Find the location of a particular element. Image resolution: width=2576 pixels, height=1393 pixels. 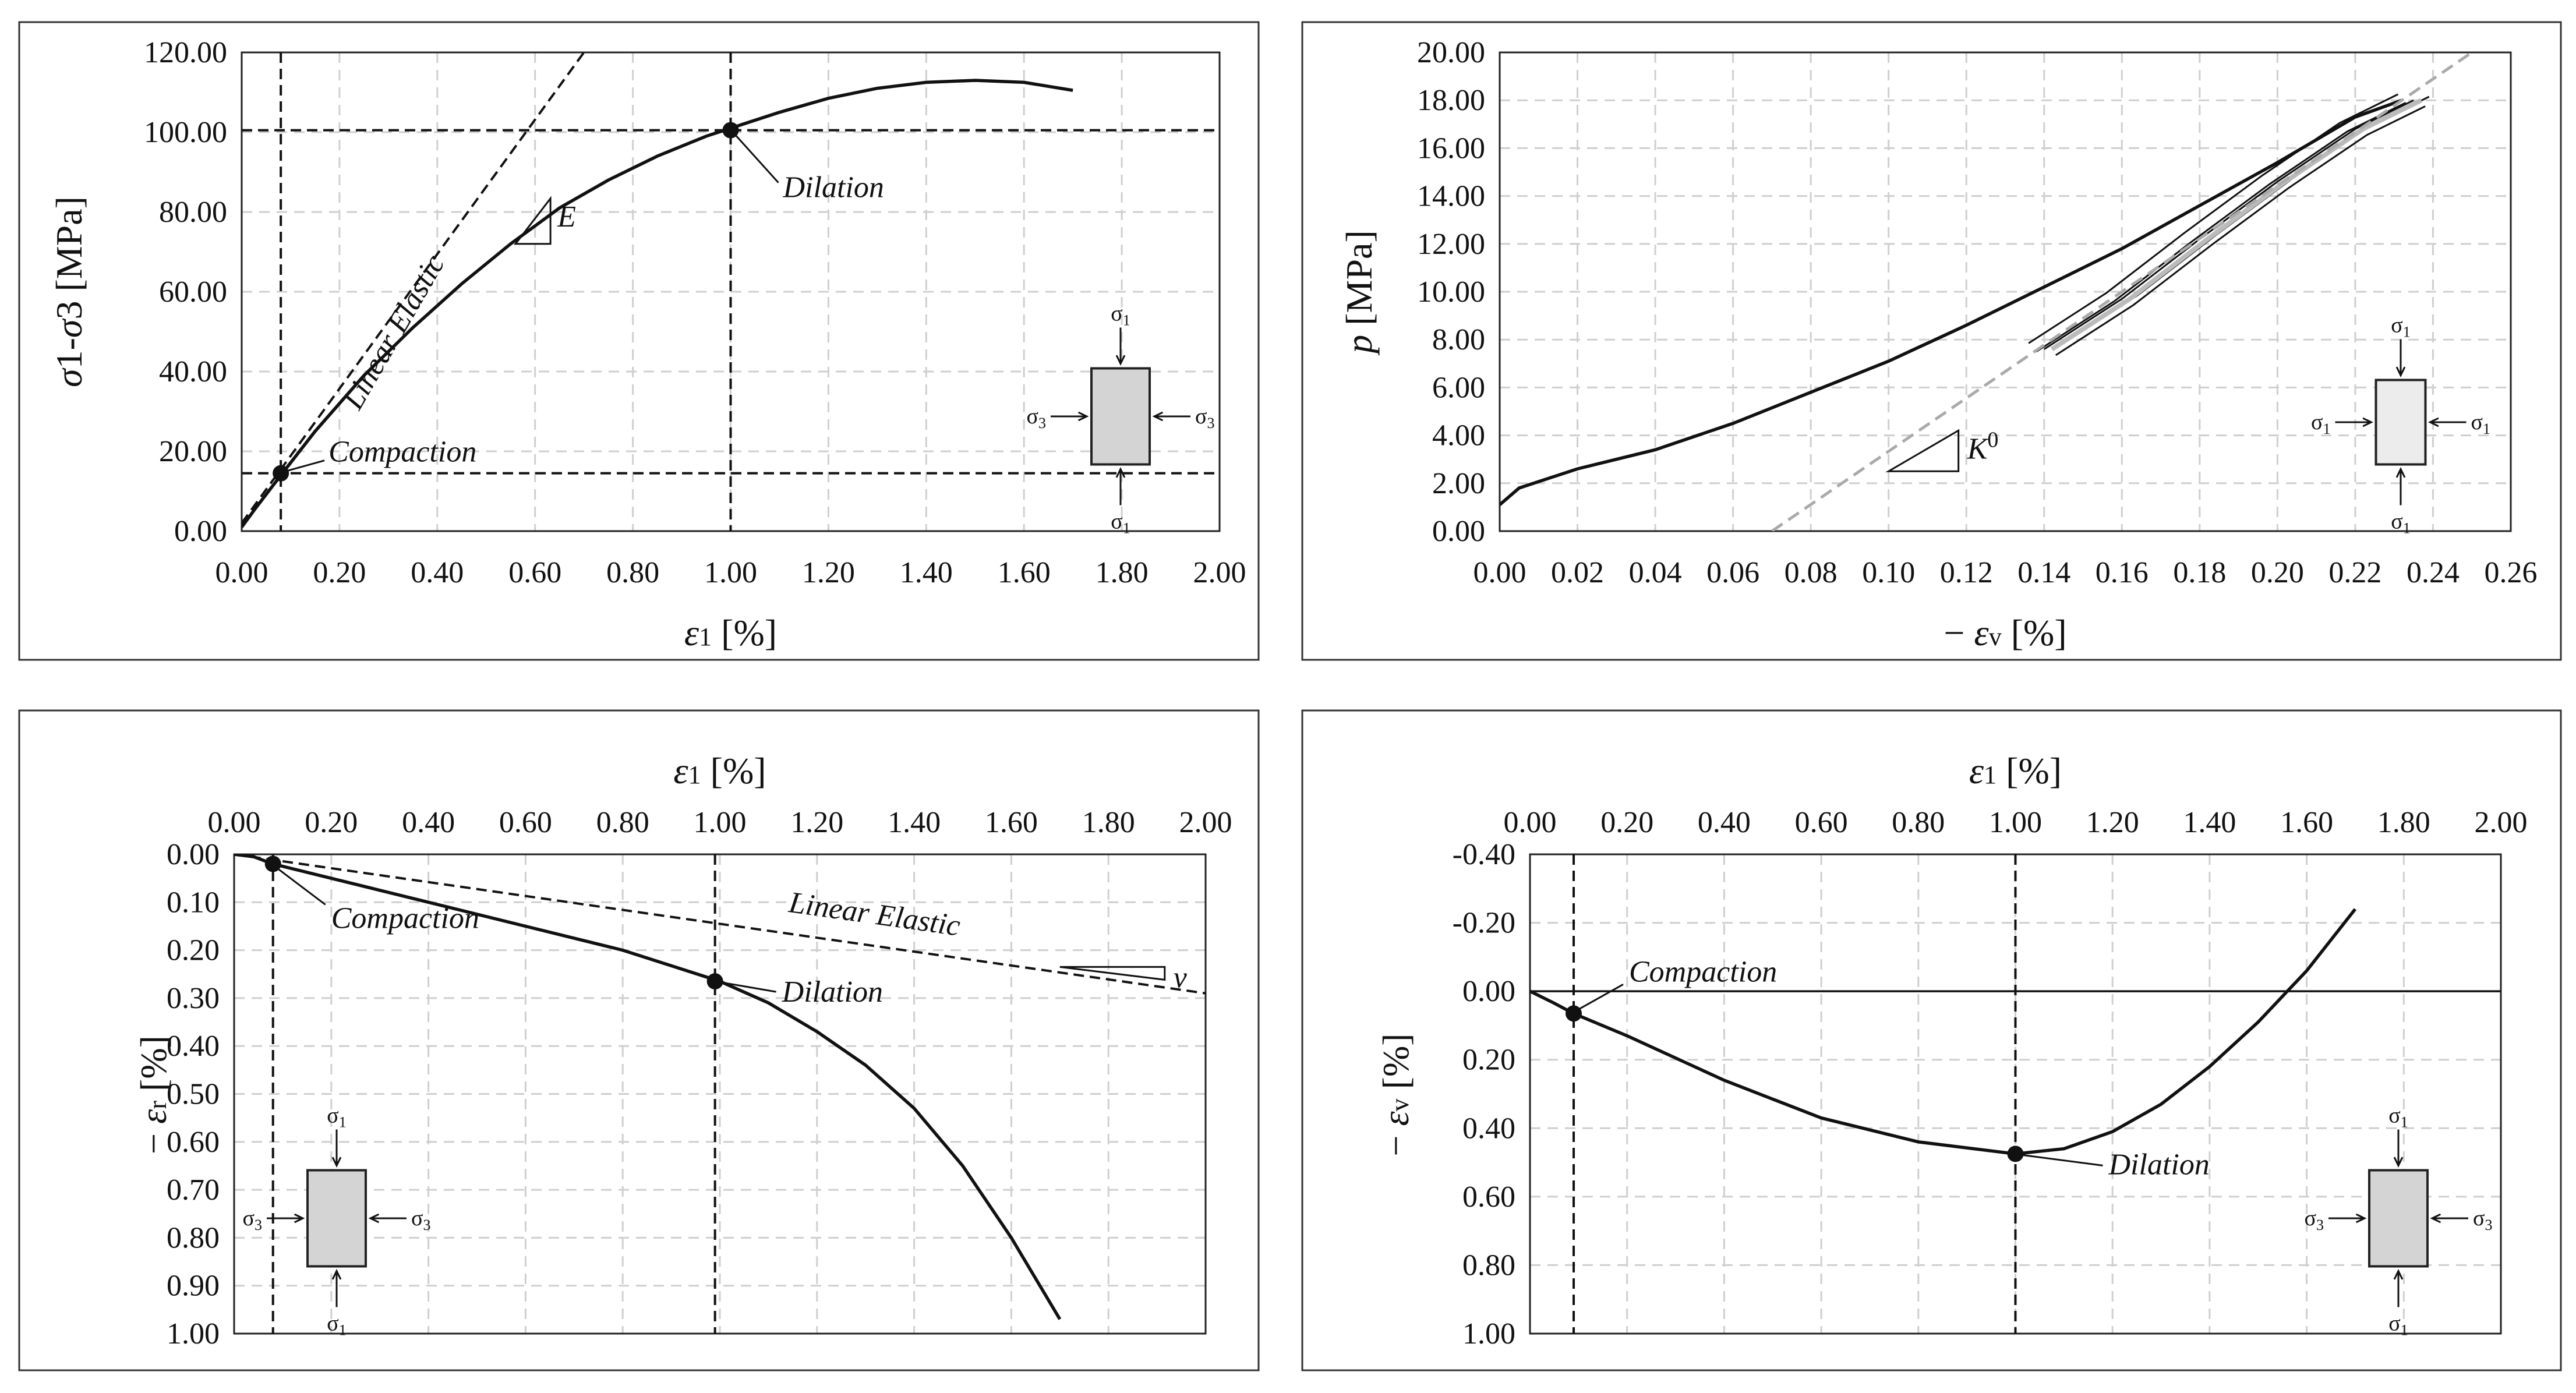

slope-label-K0: K0 is located at coordinates (1983, 446).